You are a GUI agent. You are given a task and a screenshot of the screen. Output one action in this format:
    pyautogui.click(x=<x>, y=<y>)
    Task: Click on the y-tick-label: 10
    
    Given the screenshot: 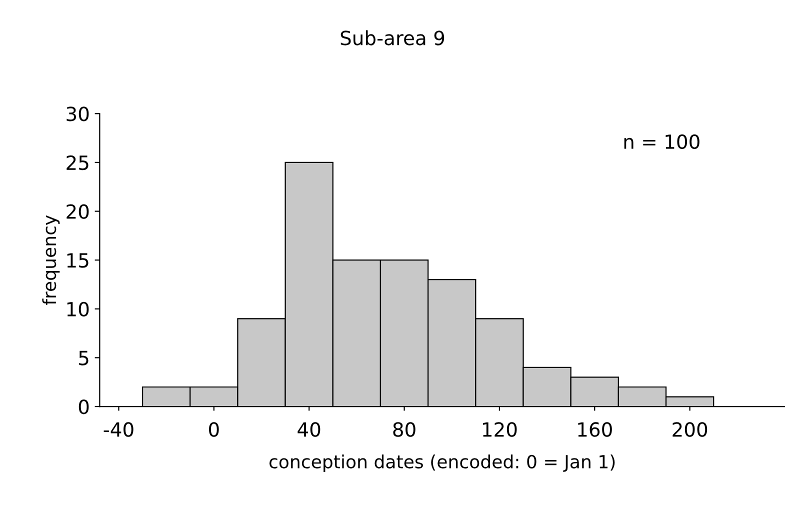 What is the action you would take?
    pyautogui.click(x=78, y=309)
    